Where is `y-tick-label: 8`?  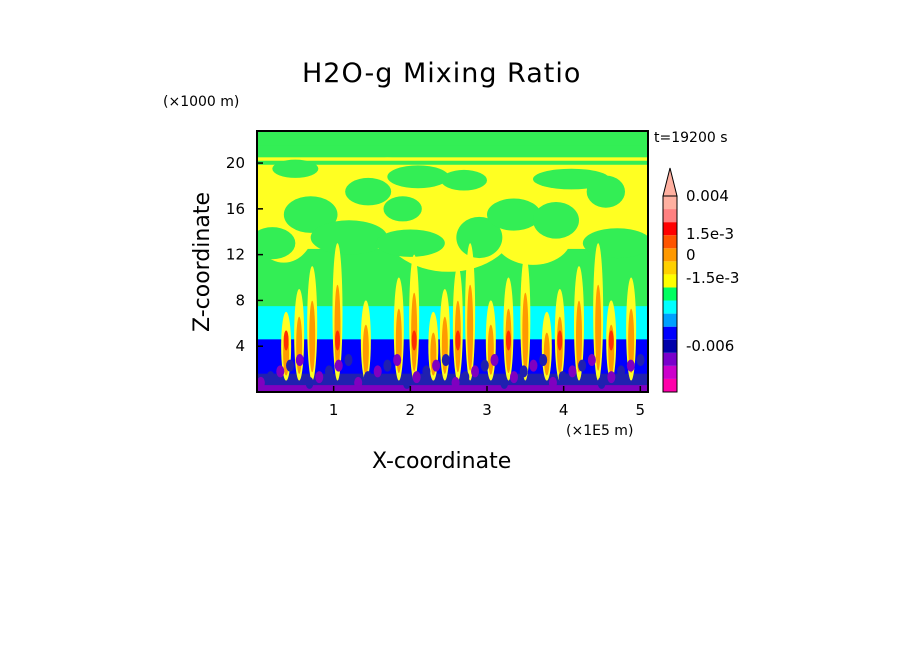 y-tick-label: 8 is located at coordinates (240, 300).